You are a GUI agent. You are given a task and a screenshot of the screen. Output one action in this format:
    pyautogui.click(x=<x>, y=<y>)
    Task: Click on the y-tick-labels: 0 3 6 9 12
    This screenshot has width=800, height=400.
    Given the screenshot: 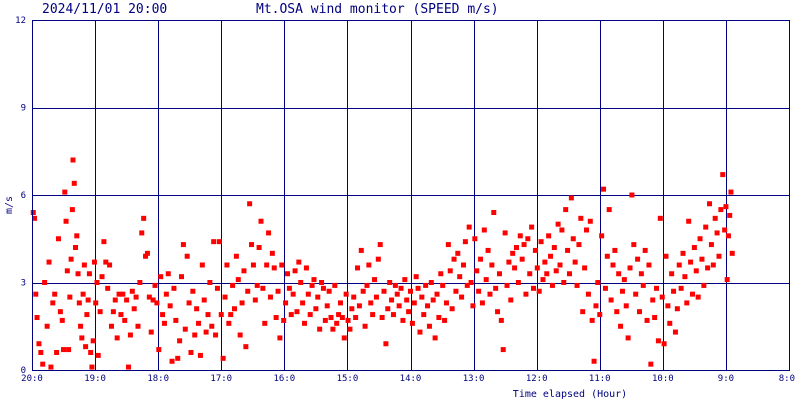 What is the action you would take?
    pyautogui.click(x=20, y=196)
    